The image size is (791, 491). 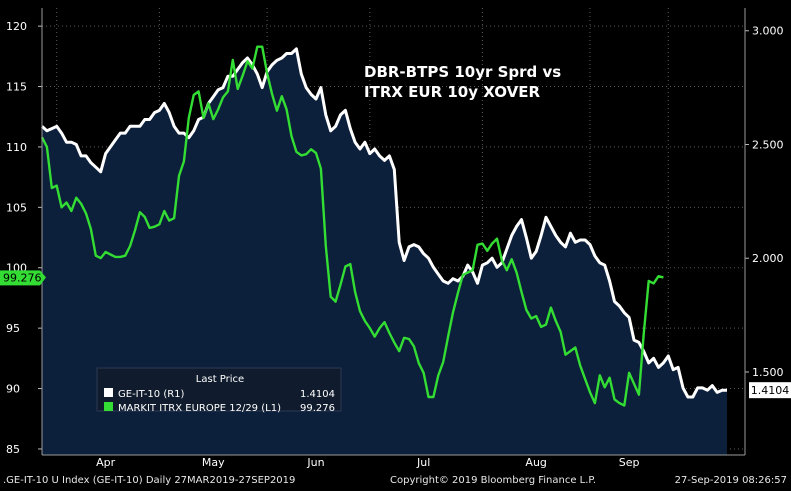 What do you see at coordinates (16, 87) in the screenshot?
I see `left-axis-tick-label: 115` at bounding box center [16, 87].